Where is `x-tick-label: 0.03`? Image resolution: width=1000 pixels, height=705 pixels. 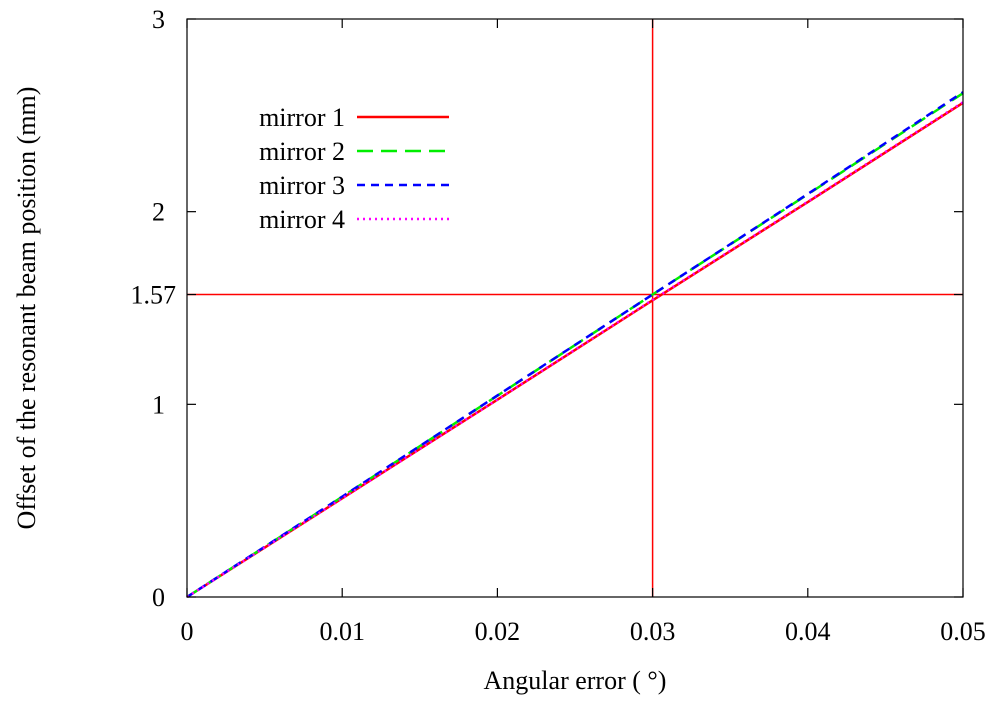 x-tick-label: 0.03 is located at coordinates (653, 631).